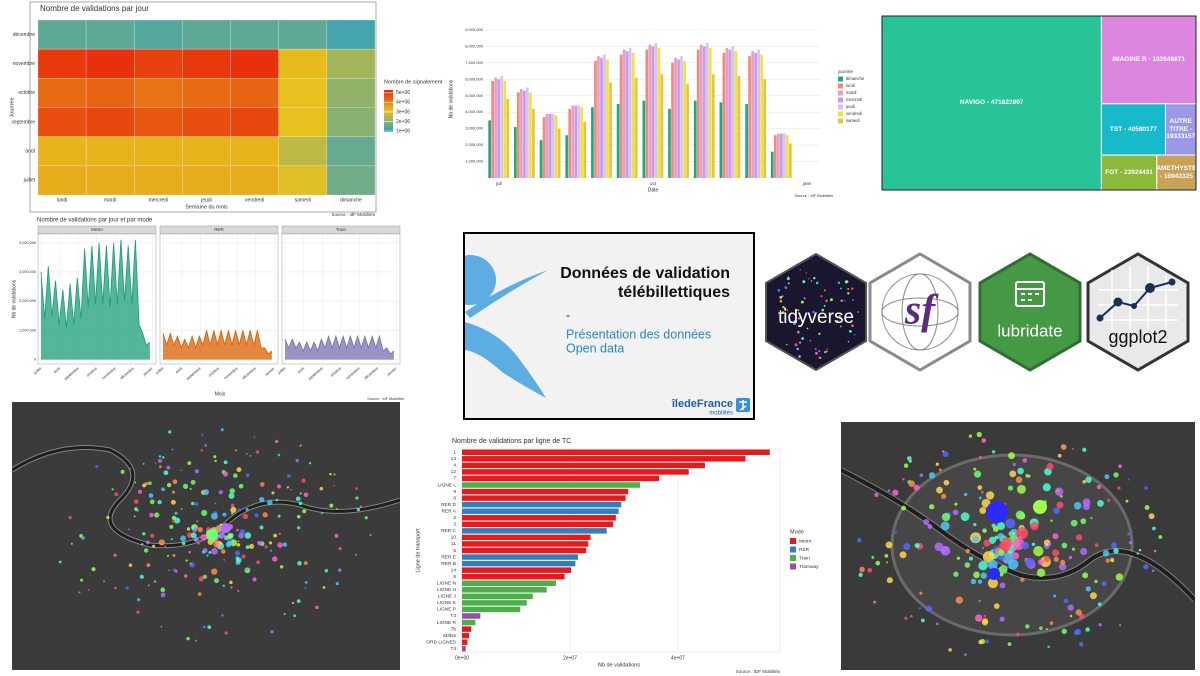  I want to click on legend-tick-label: 5e+06, so click(403, 93).